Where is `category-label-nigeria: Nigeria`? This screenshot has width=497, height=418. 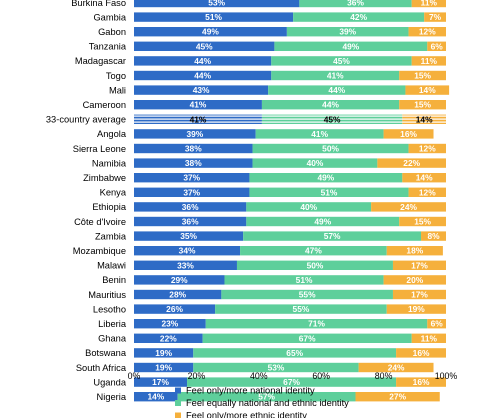 category-label-nigeria: Nigeria is located at coordinates (112, 397).